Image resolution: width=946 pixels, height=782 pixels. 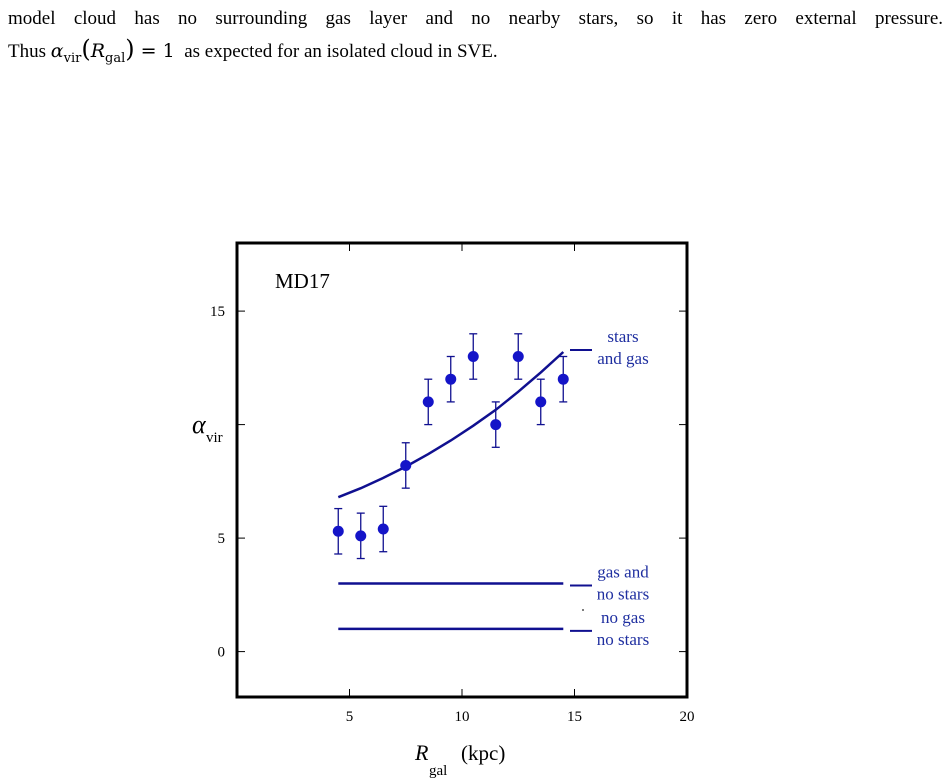 What do you see at coordinates (222, 653) in the screenshot?
I see `y-tick-label: 0` at bounding box center [222, 653].